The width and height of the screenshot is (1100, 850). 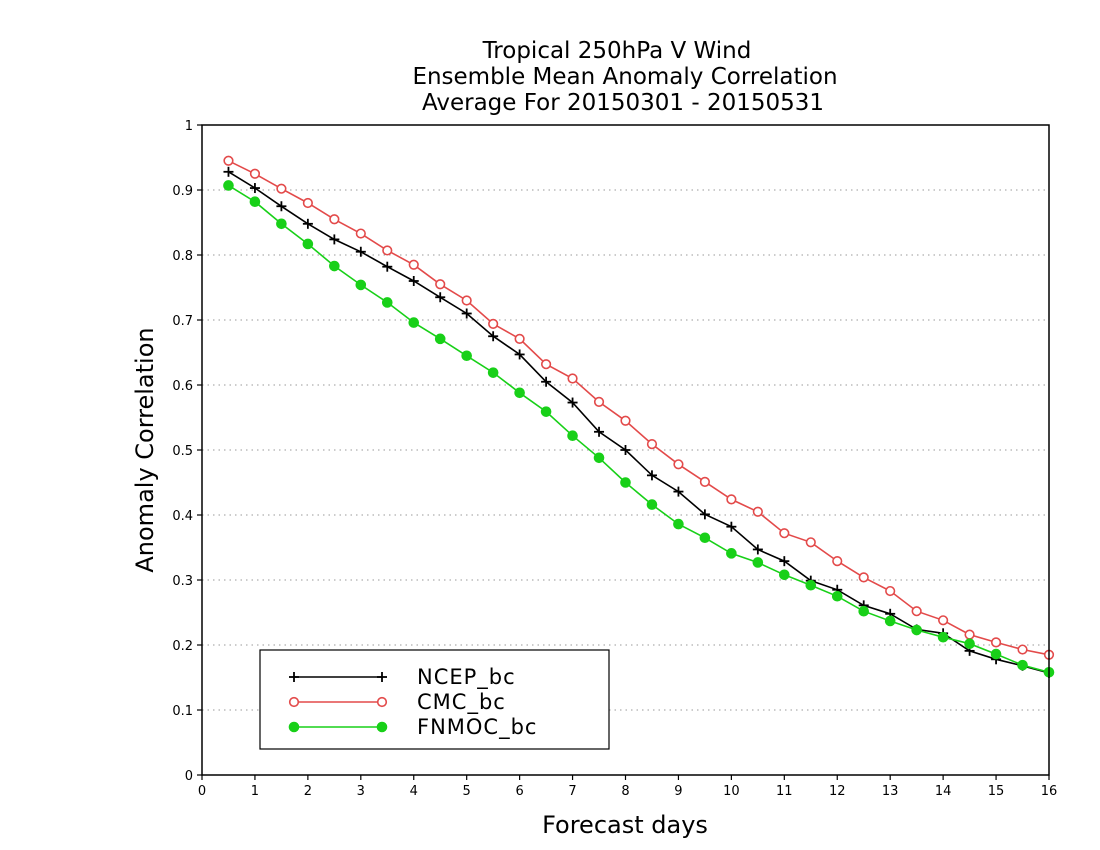 I want to click on legend-label-fnmoc-bc: FNMOC_bc, so click(x=477, y=727).